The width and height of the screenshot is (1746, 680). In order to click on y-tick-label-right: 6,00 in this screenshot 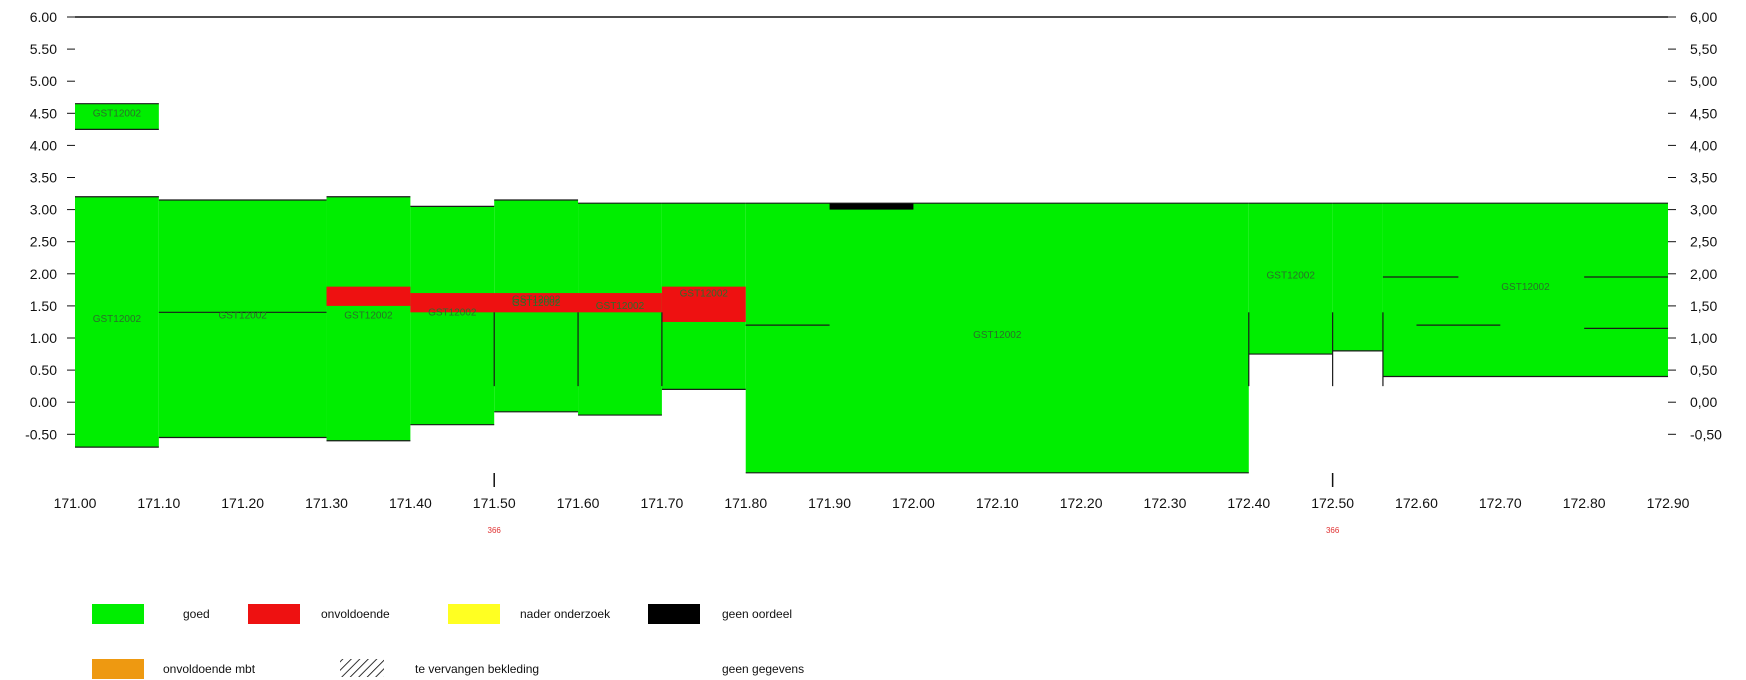, I will do `click(1703, 17)`.